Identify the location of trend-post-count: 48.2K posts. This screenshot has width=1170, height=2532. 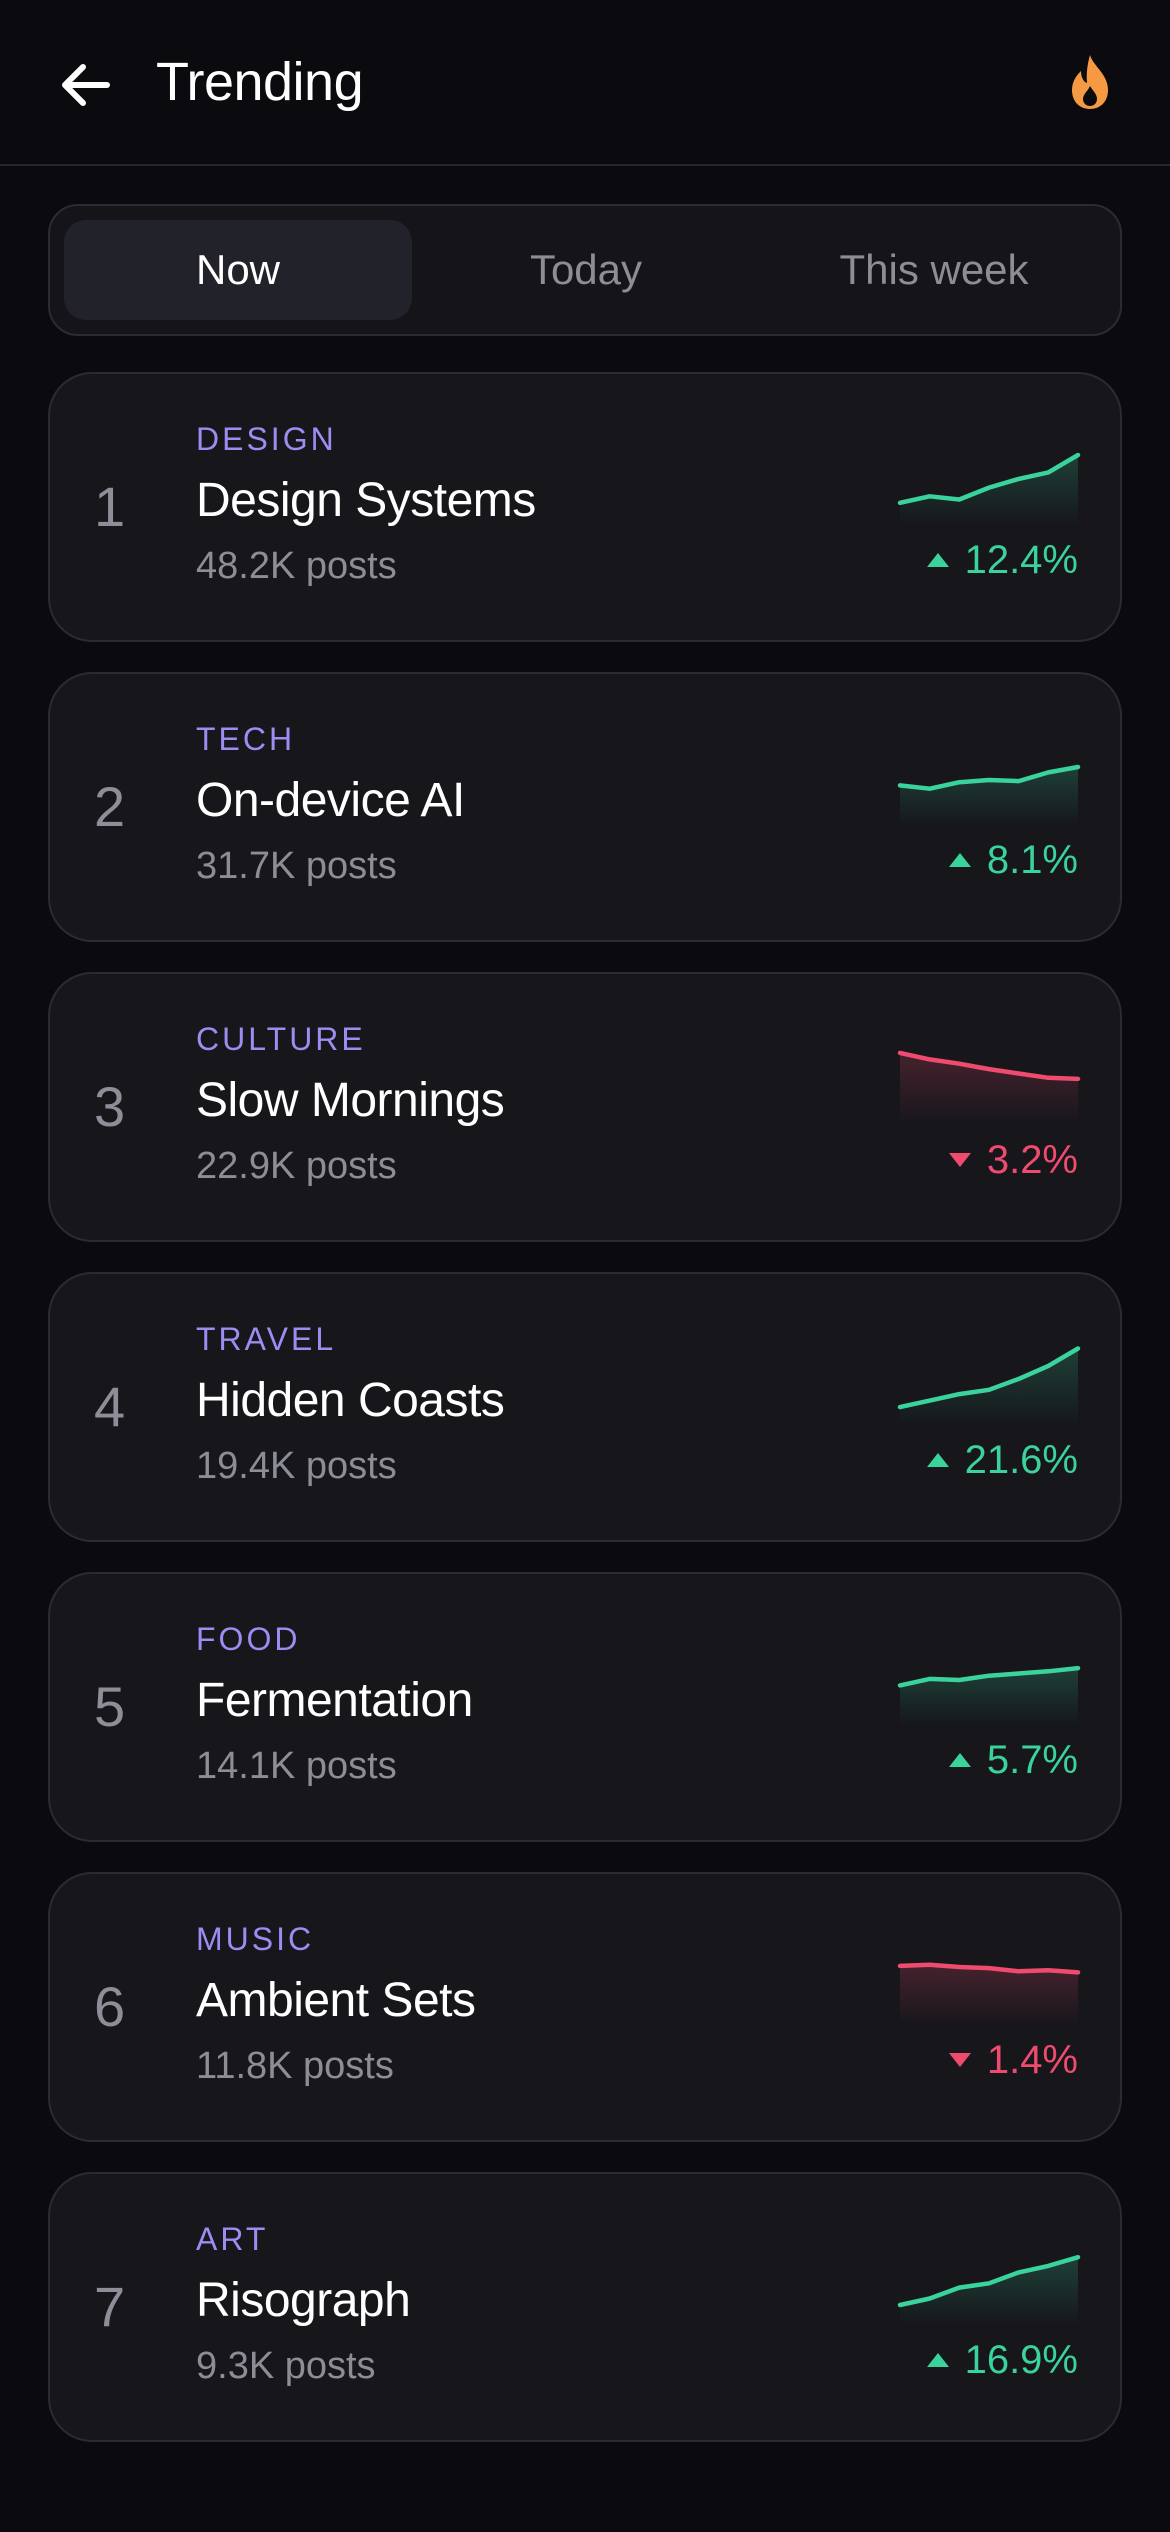
(296, 566).